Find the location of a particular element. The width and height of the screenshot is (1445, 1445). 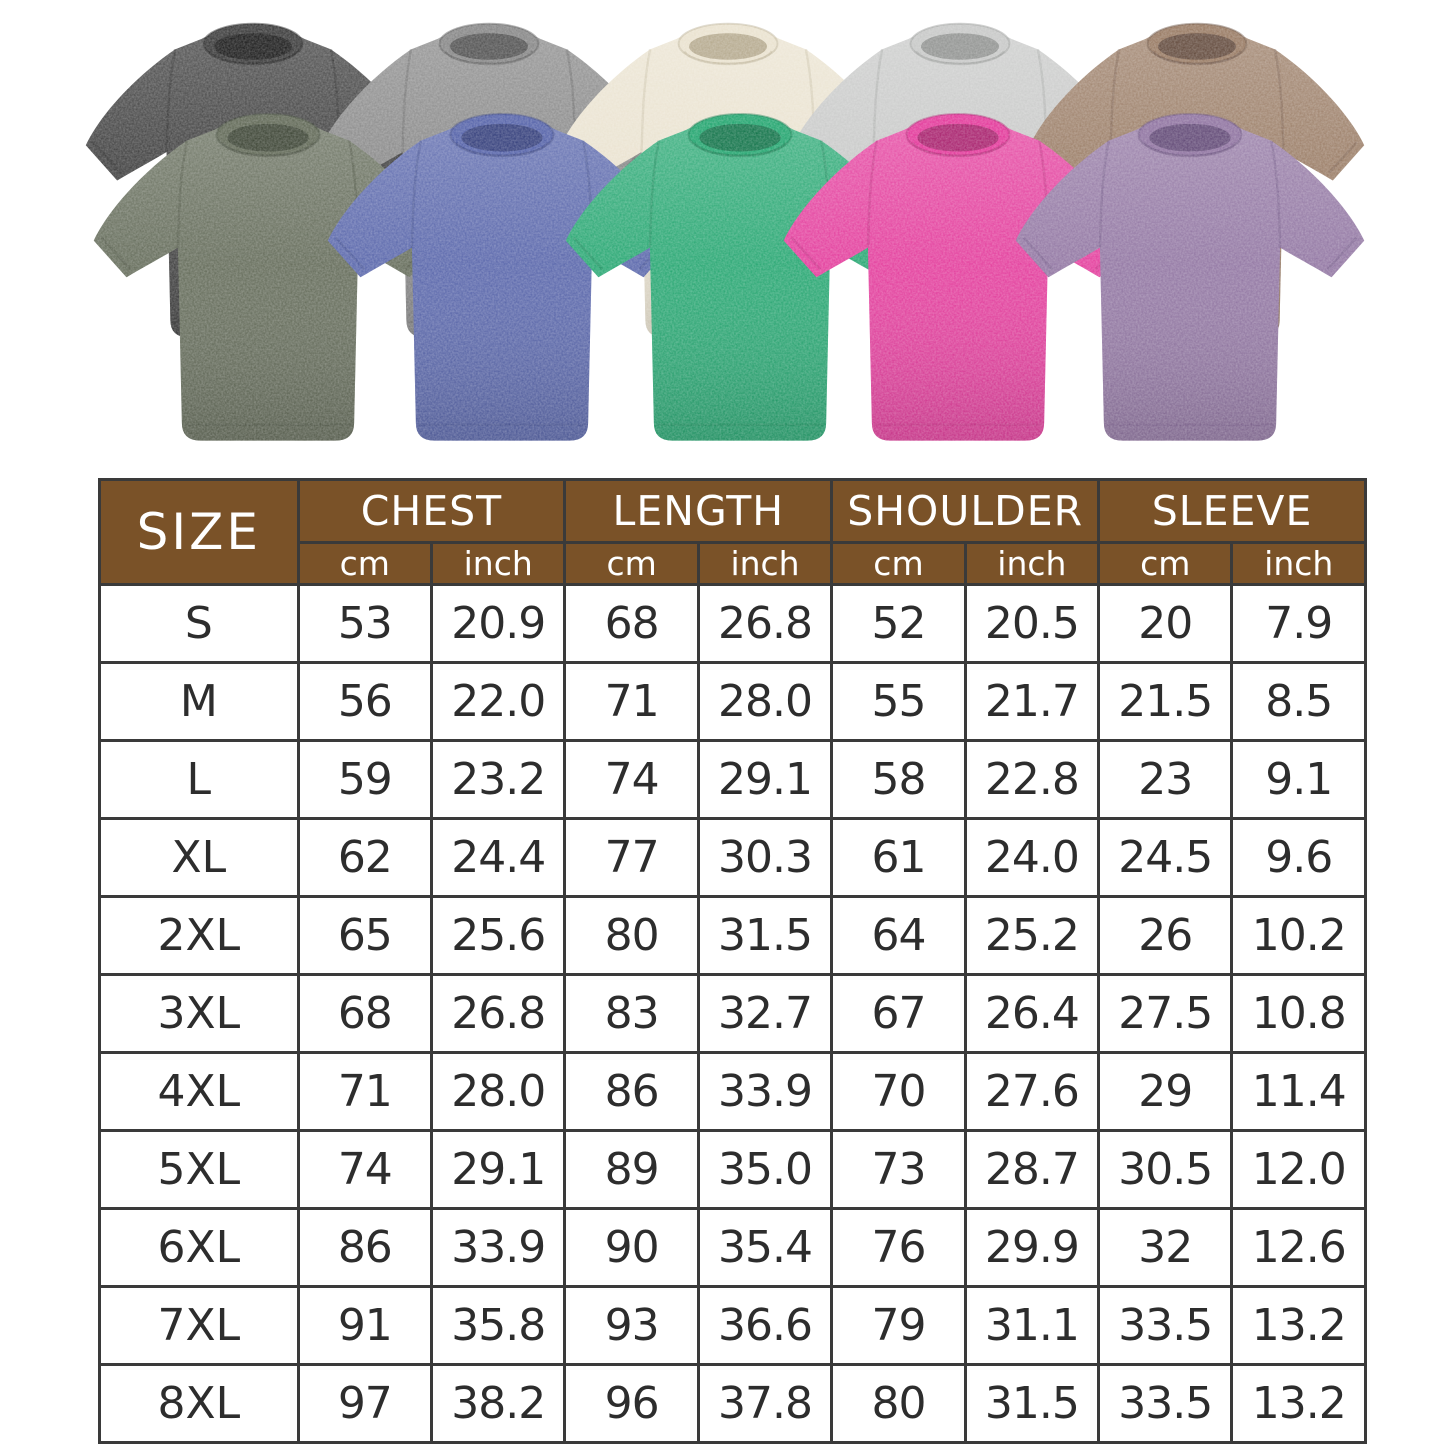

size-cell: 8XL is located at coordinates (199, 1403).